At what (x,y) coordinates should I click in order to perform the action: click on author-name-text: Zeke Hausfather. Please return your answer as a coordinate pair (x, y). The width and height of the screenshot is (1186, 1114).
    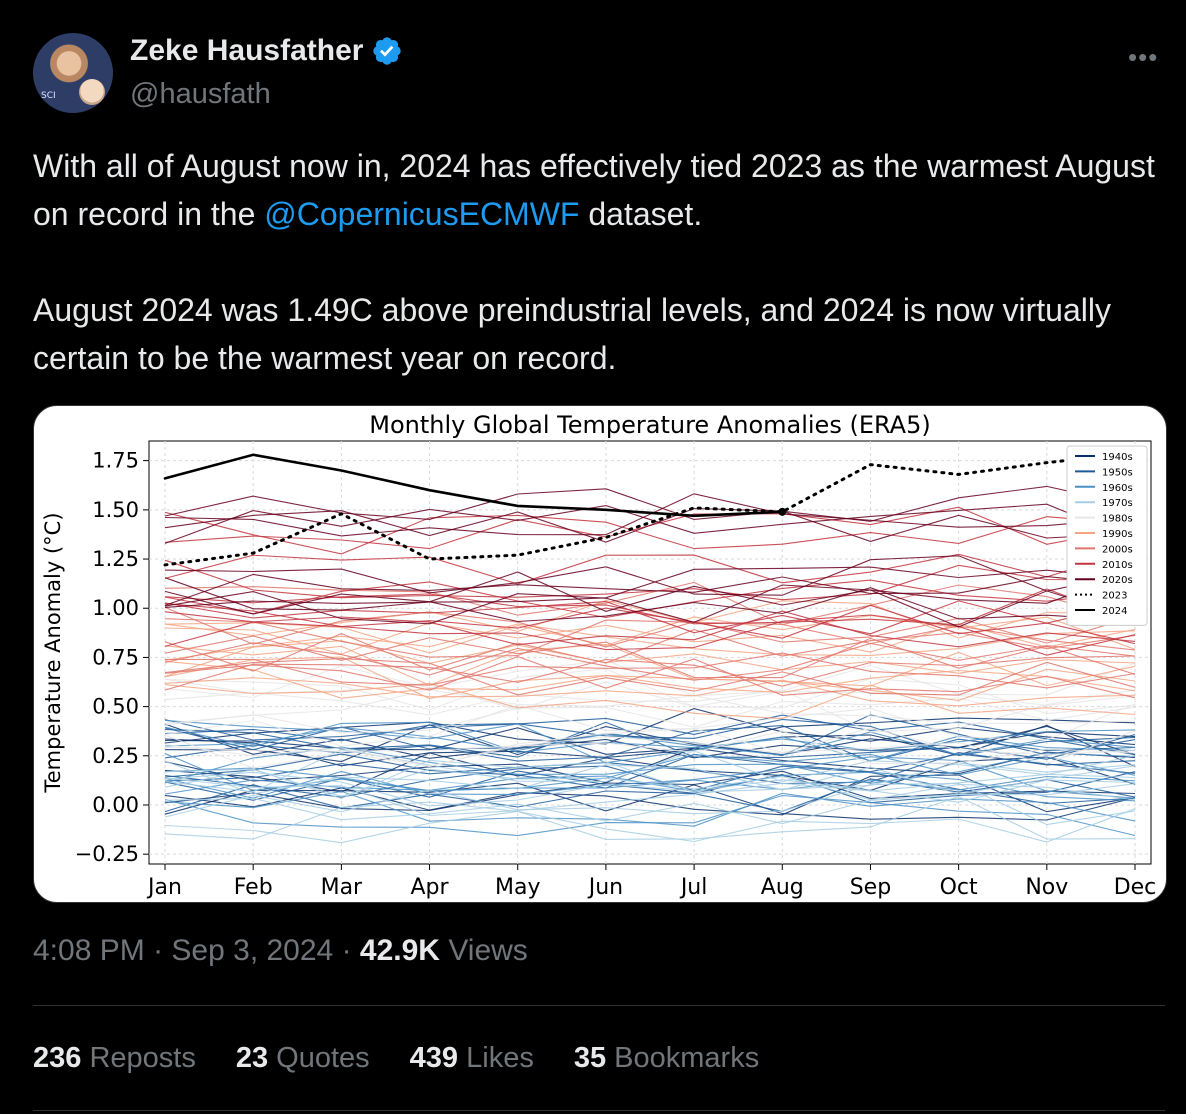
    Looking at the image, I should click on (247, 50).